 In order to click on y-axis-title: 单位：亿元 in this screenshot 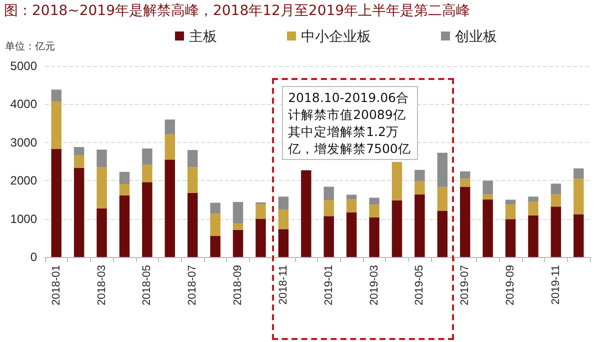, I will do `click(30, 46)`.